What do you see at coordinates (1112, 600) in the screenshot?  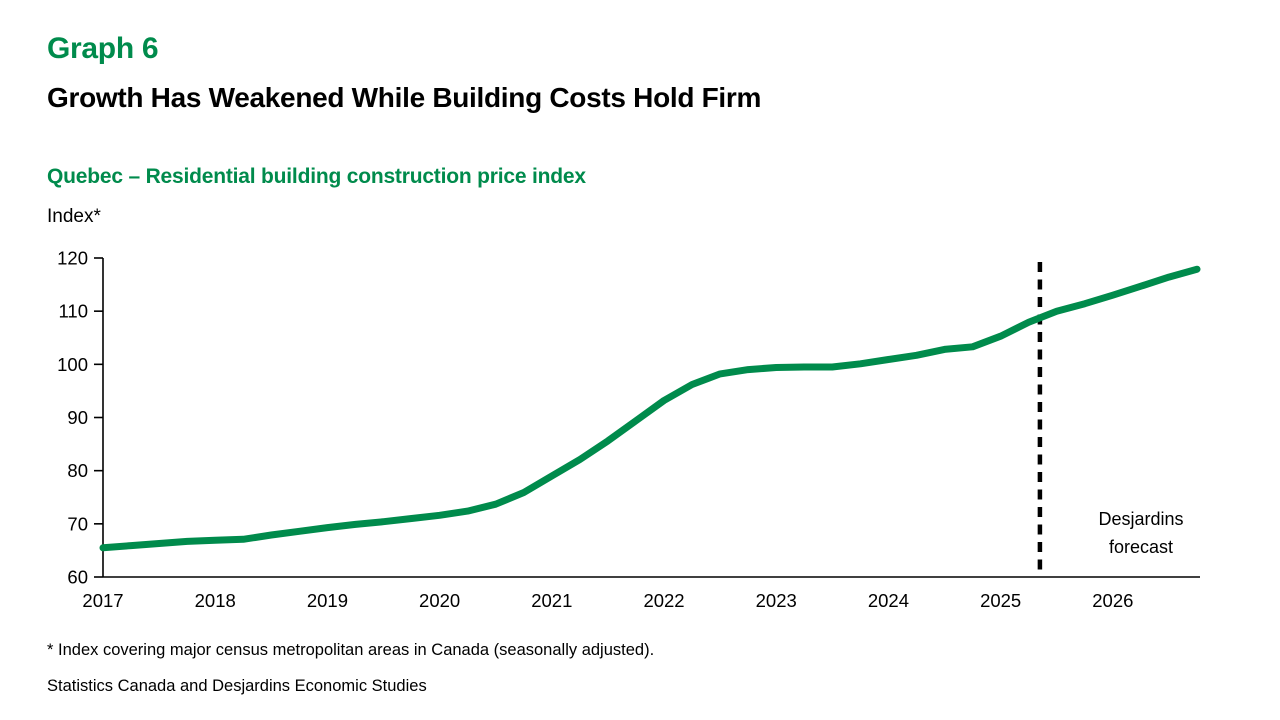 I see `x-axis-tick-label: 2026` at bounding box center [1112, 600].